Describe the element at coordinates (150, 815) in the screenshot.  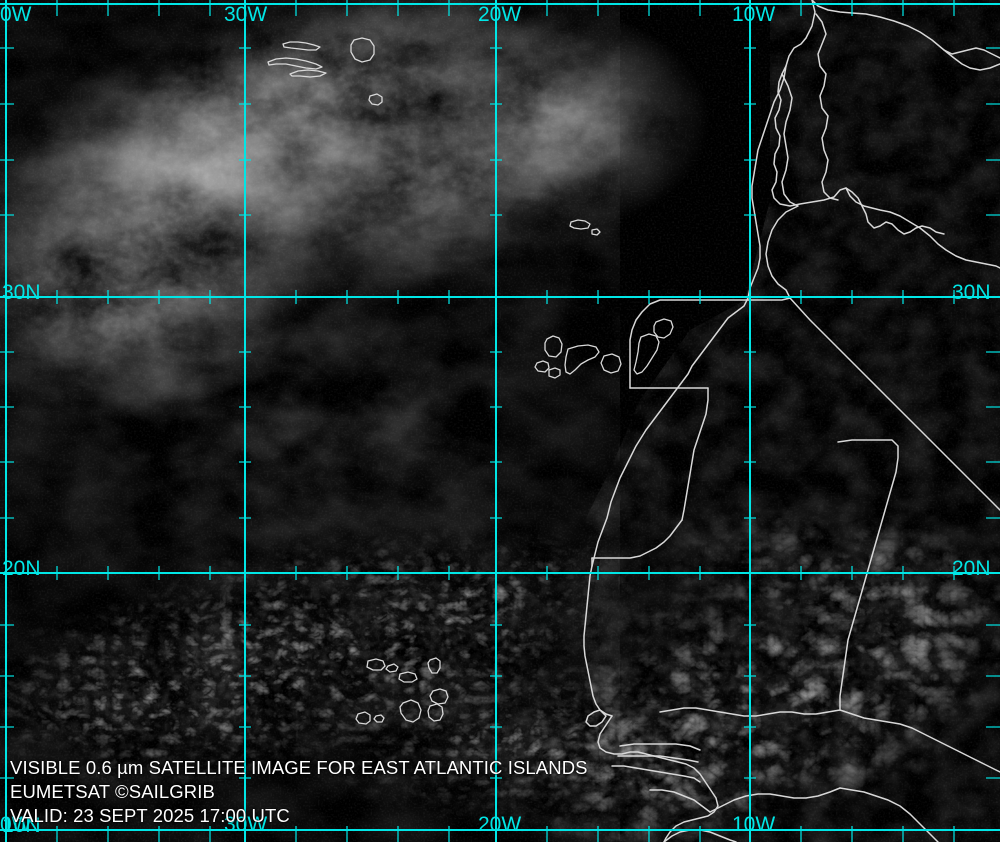
I see `caption-valid-time: VALID: 23 SEPT 2025 17:00 UTC` at that location.